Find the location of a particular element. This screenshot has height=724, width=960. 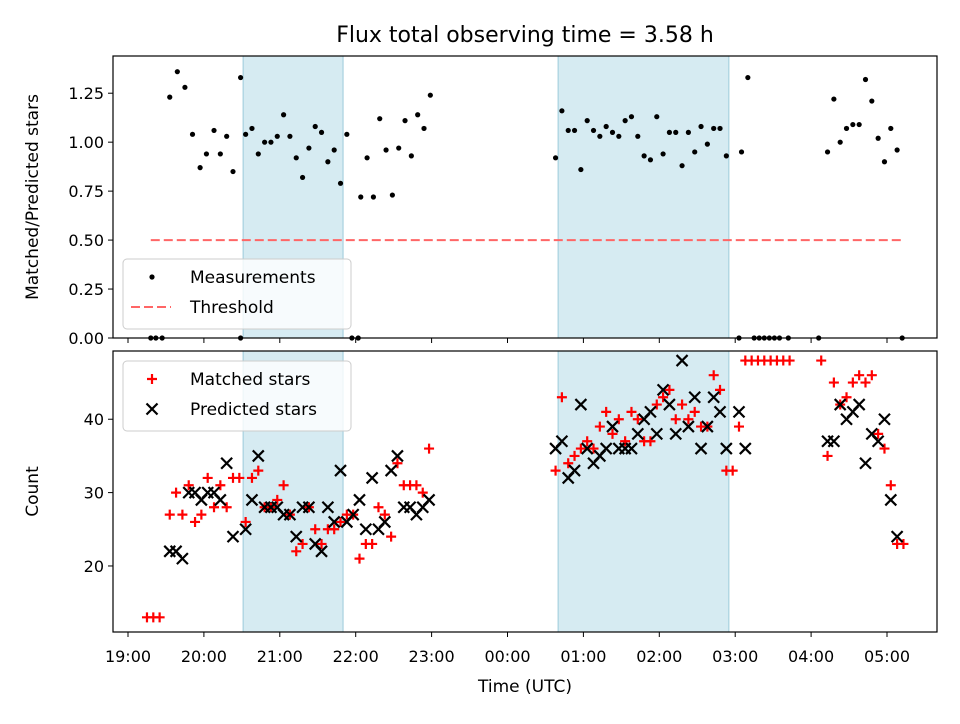

legend-box is located at coordinates (237, 396).